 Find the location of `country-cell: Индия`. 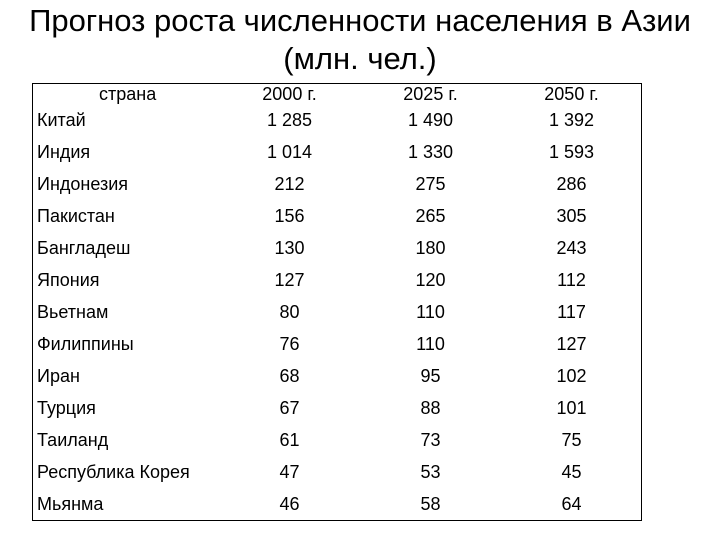

country-cell: Индия is located at coordinates (64, 152).